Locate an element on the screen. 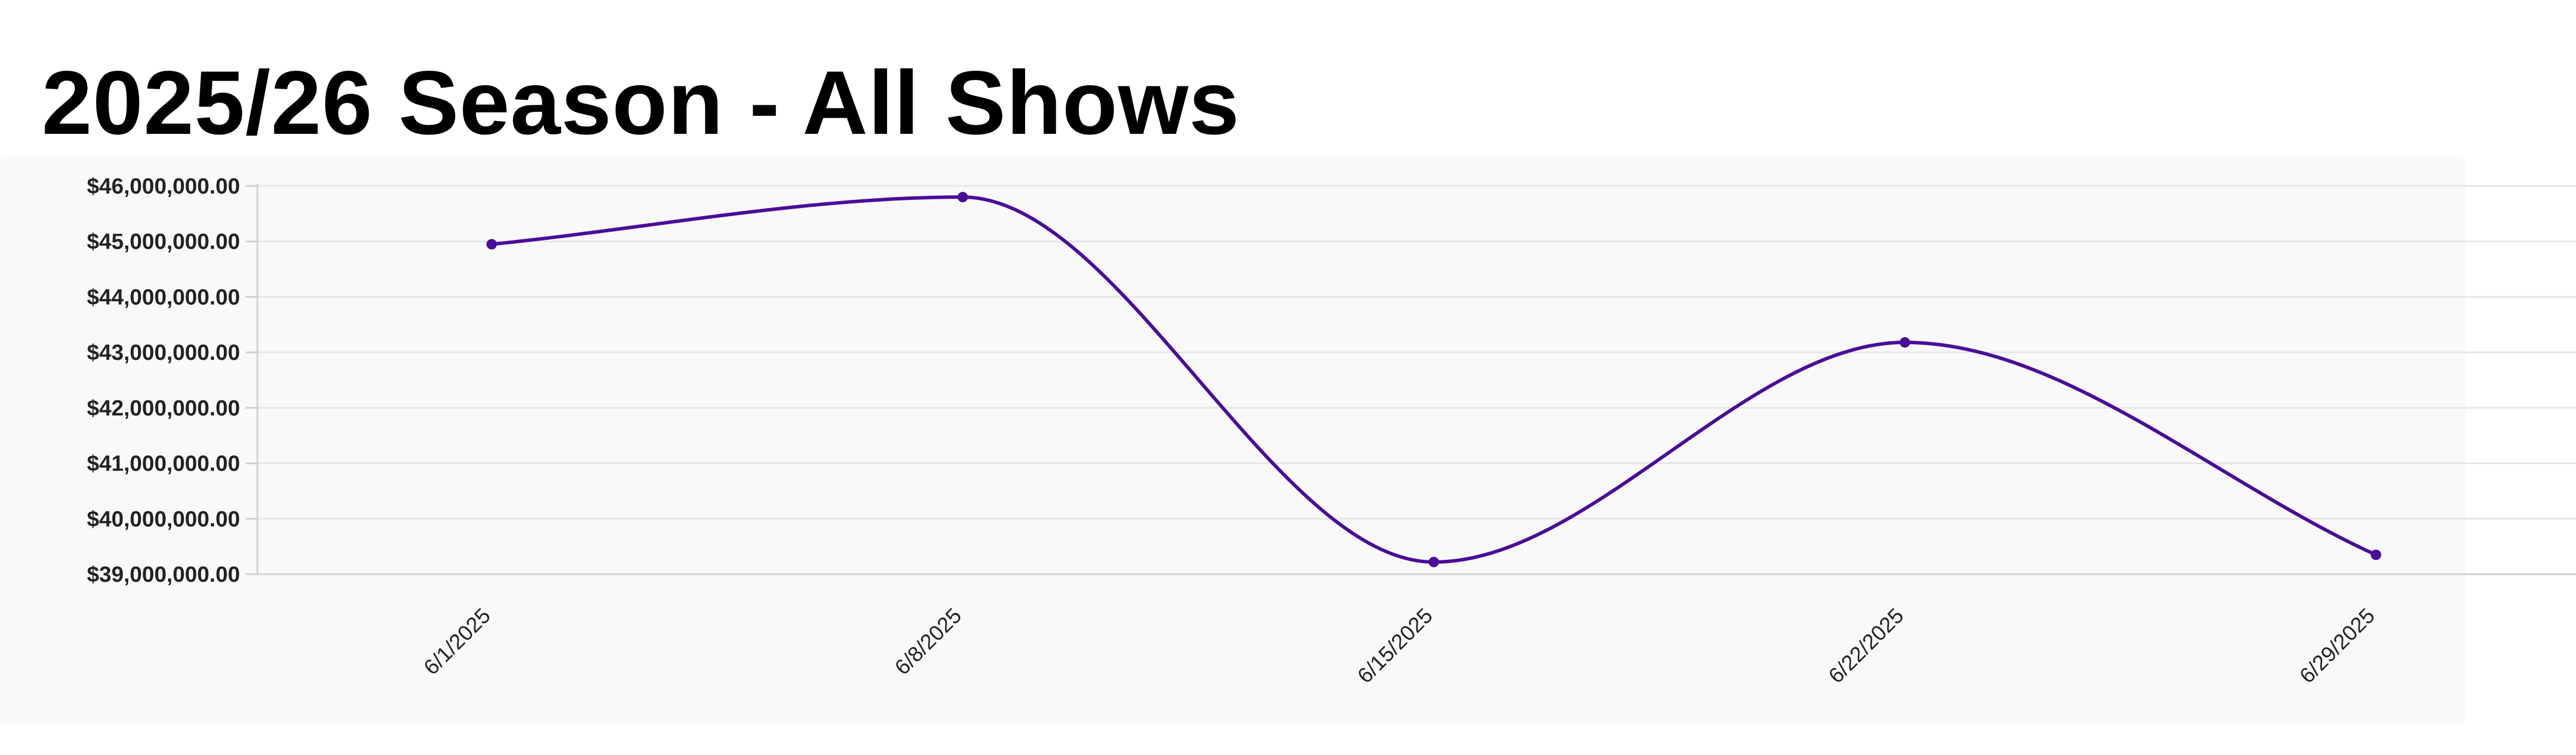  y-tick-label: $43,000,000.00 is located at coordinates (163, 353).